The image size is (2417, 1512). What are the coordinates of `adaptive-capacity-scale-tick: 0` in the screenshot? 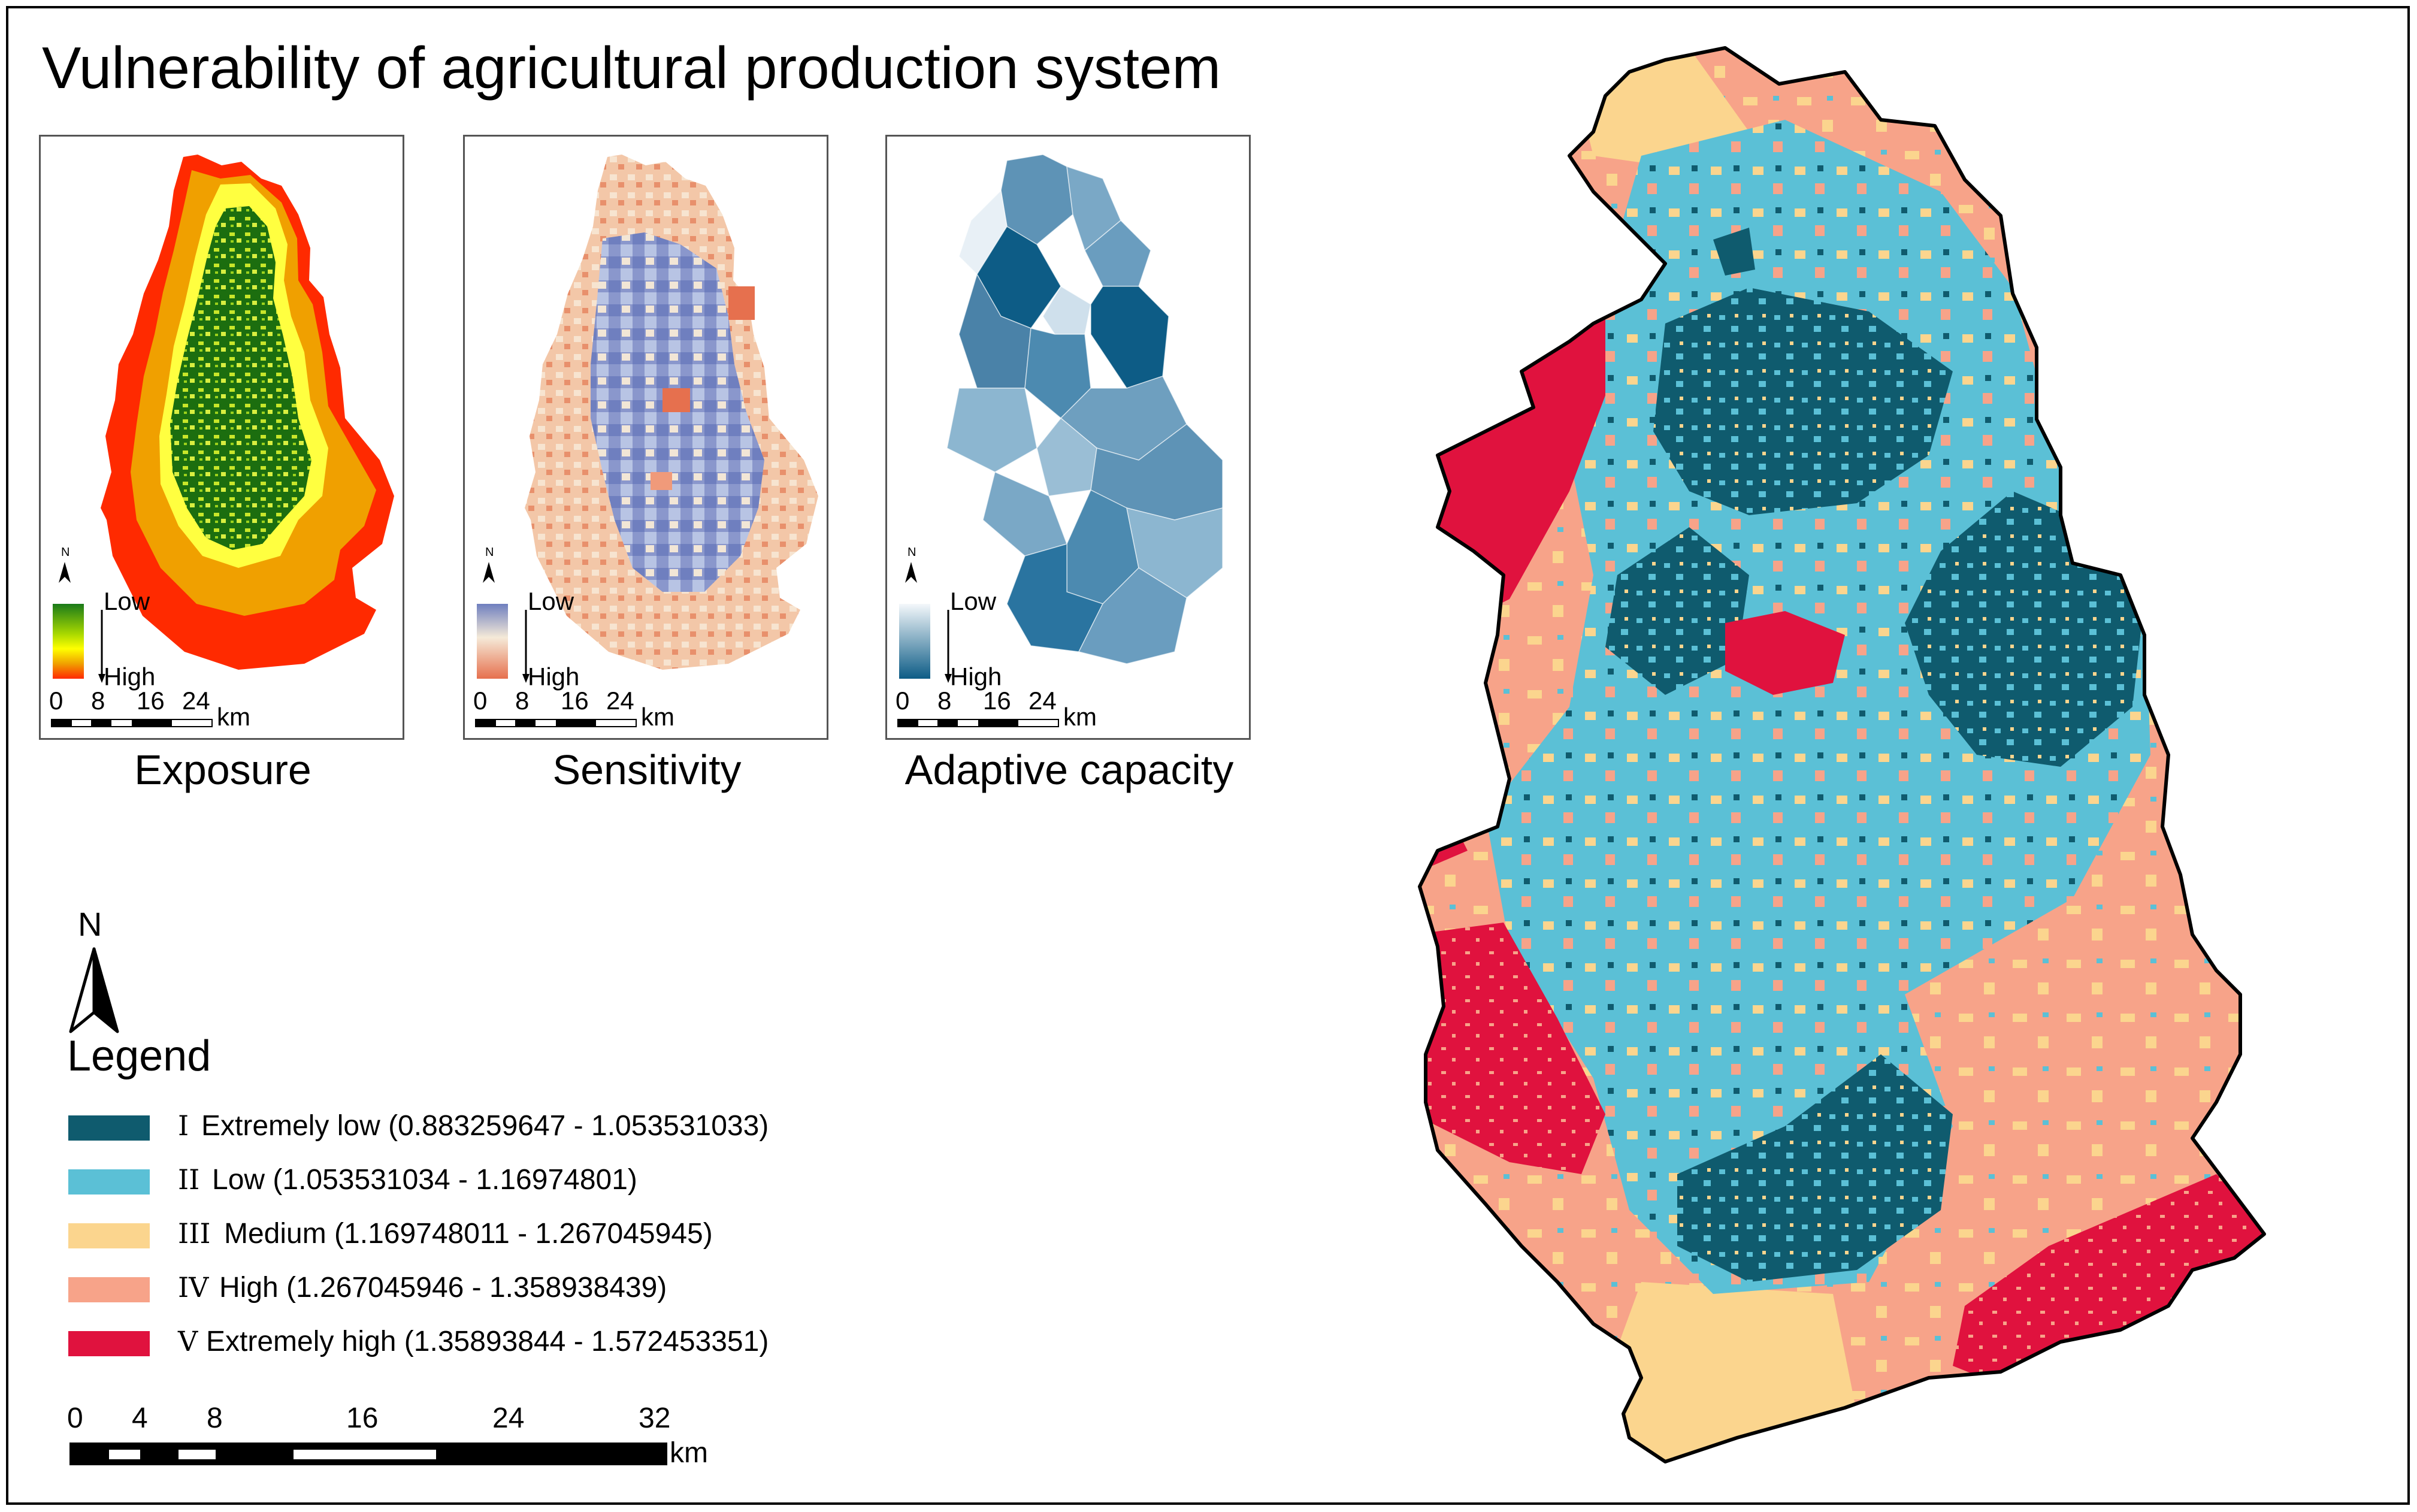 It's located at (903, 701).